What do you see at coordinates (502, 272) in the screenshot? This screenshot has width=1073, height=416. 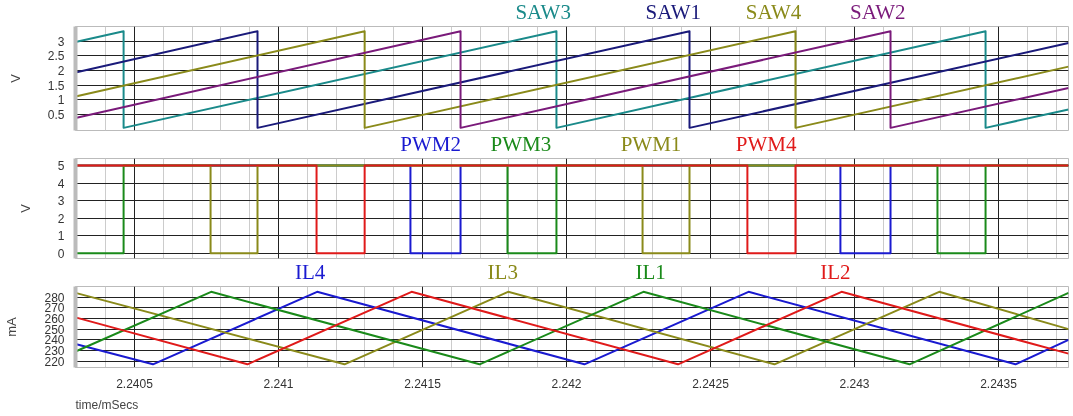 I see `series-label: IL3` at bounding box center [502, 272].